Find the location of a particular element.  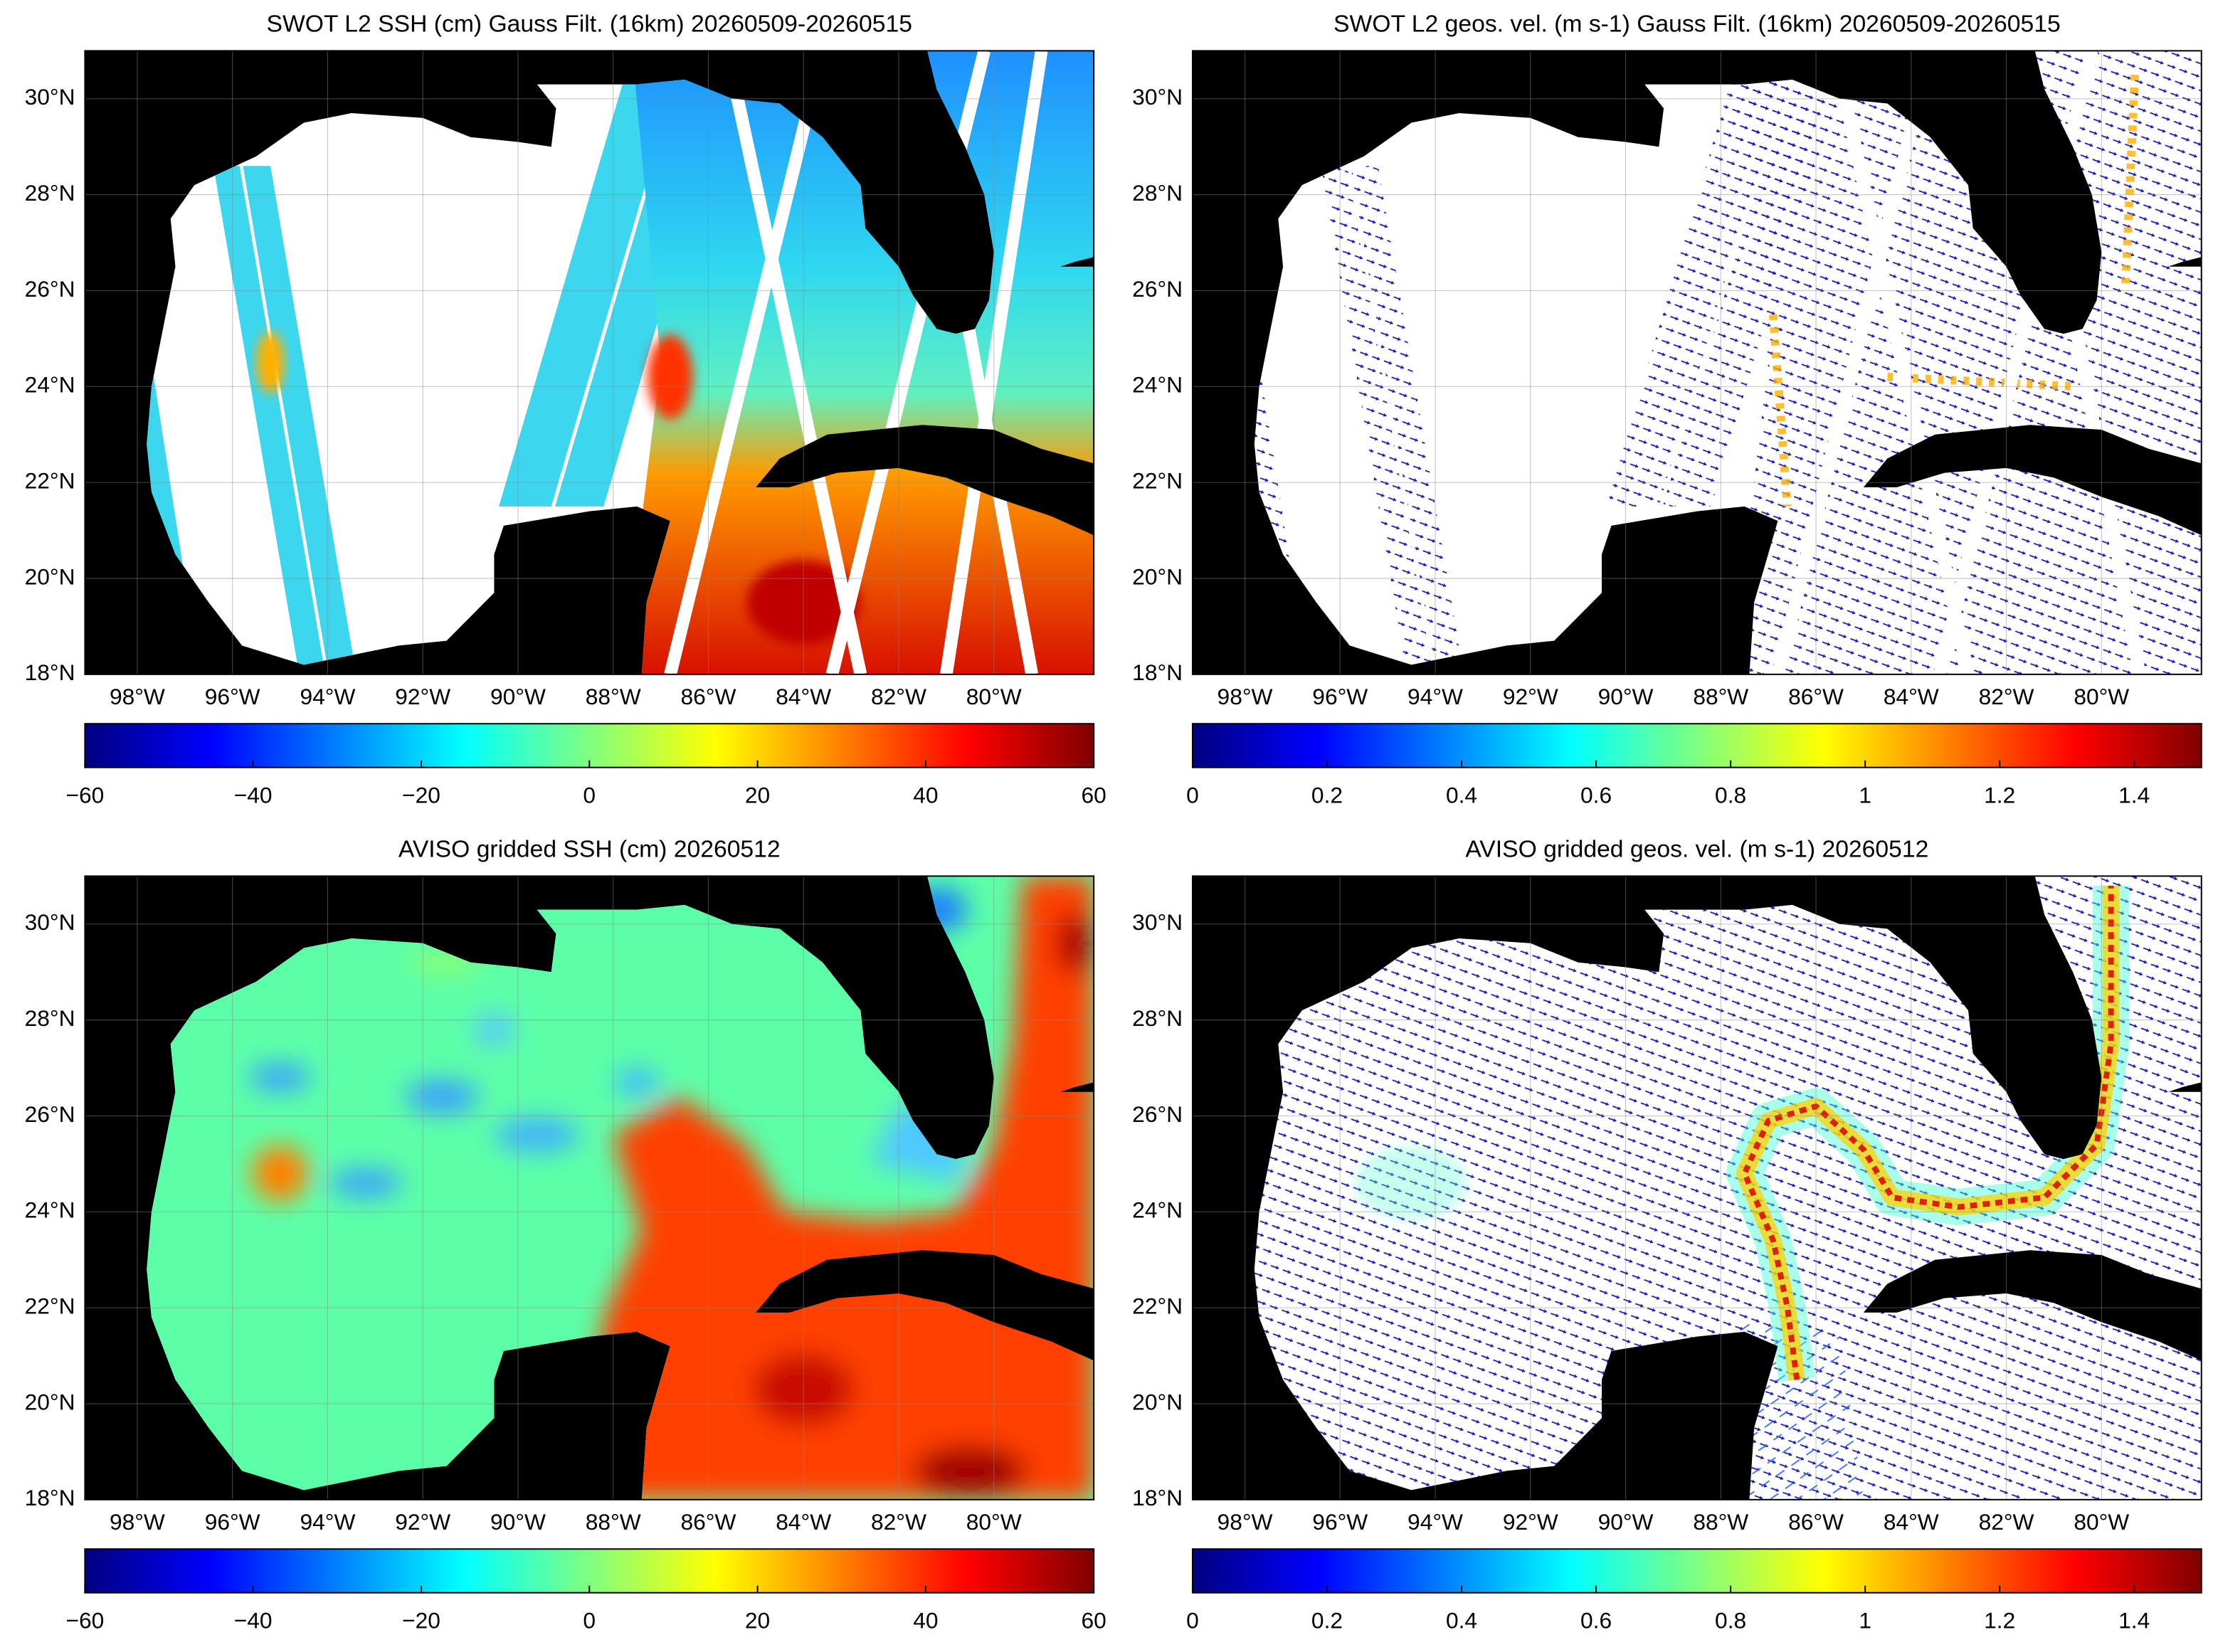

colorbar-tick-label: 0.8 is located at coordinates (1730, 795).